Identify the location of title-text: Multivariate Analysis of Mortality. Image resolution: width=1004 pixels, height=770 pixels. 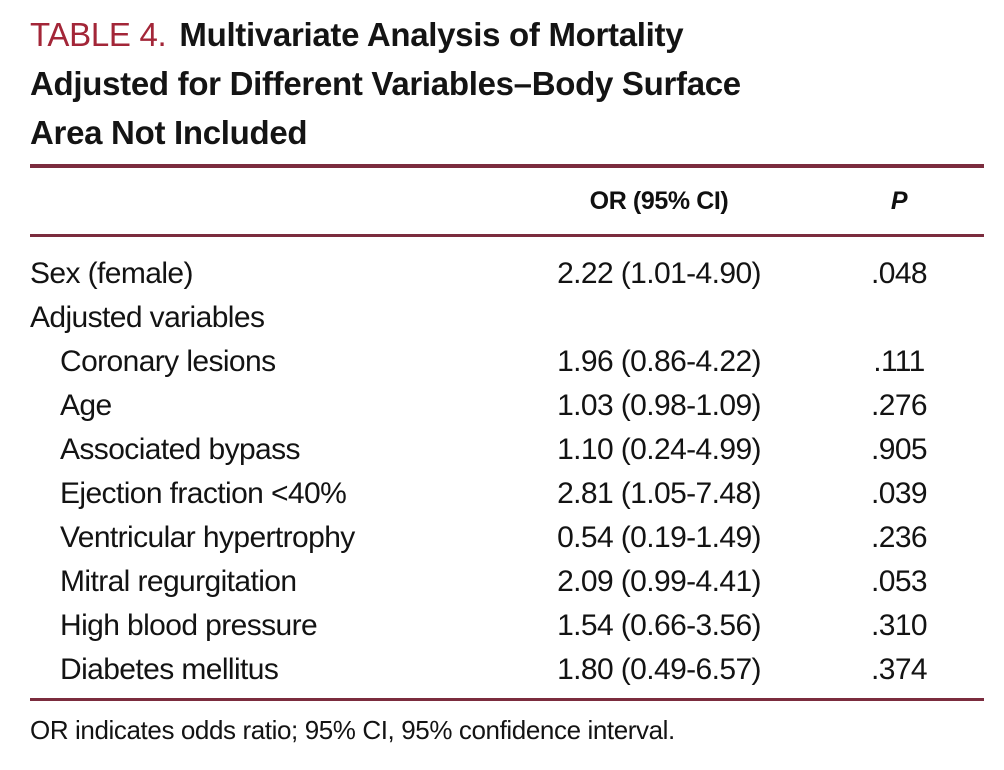
(431, 34).